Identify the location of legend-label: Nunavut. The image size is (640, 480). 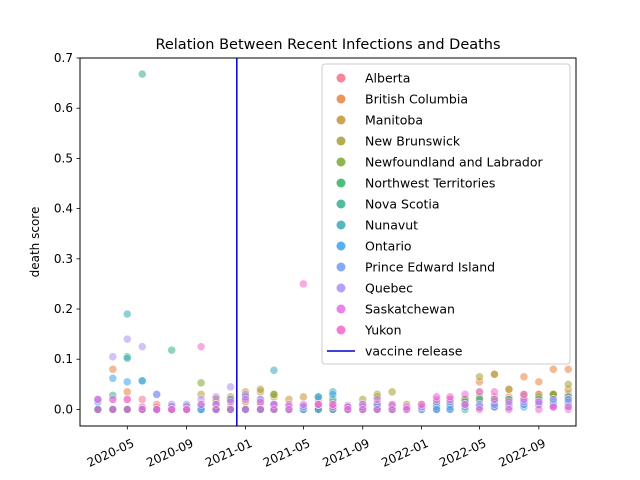
(391, 225).